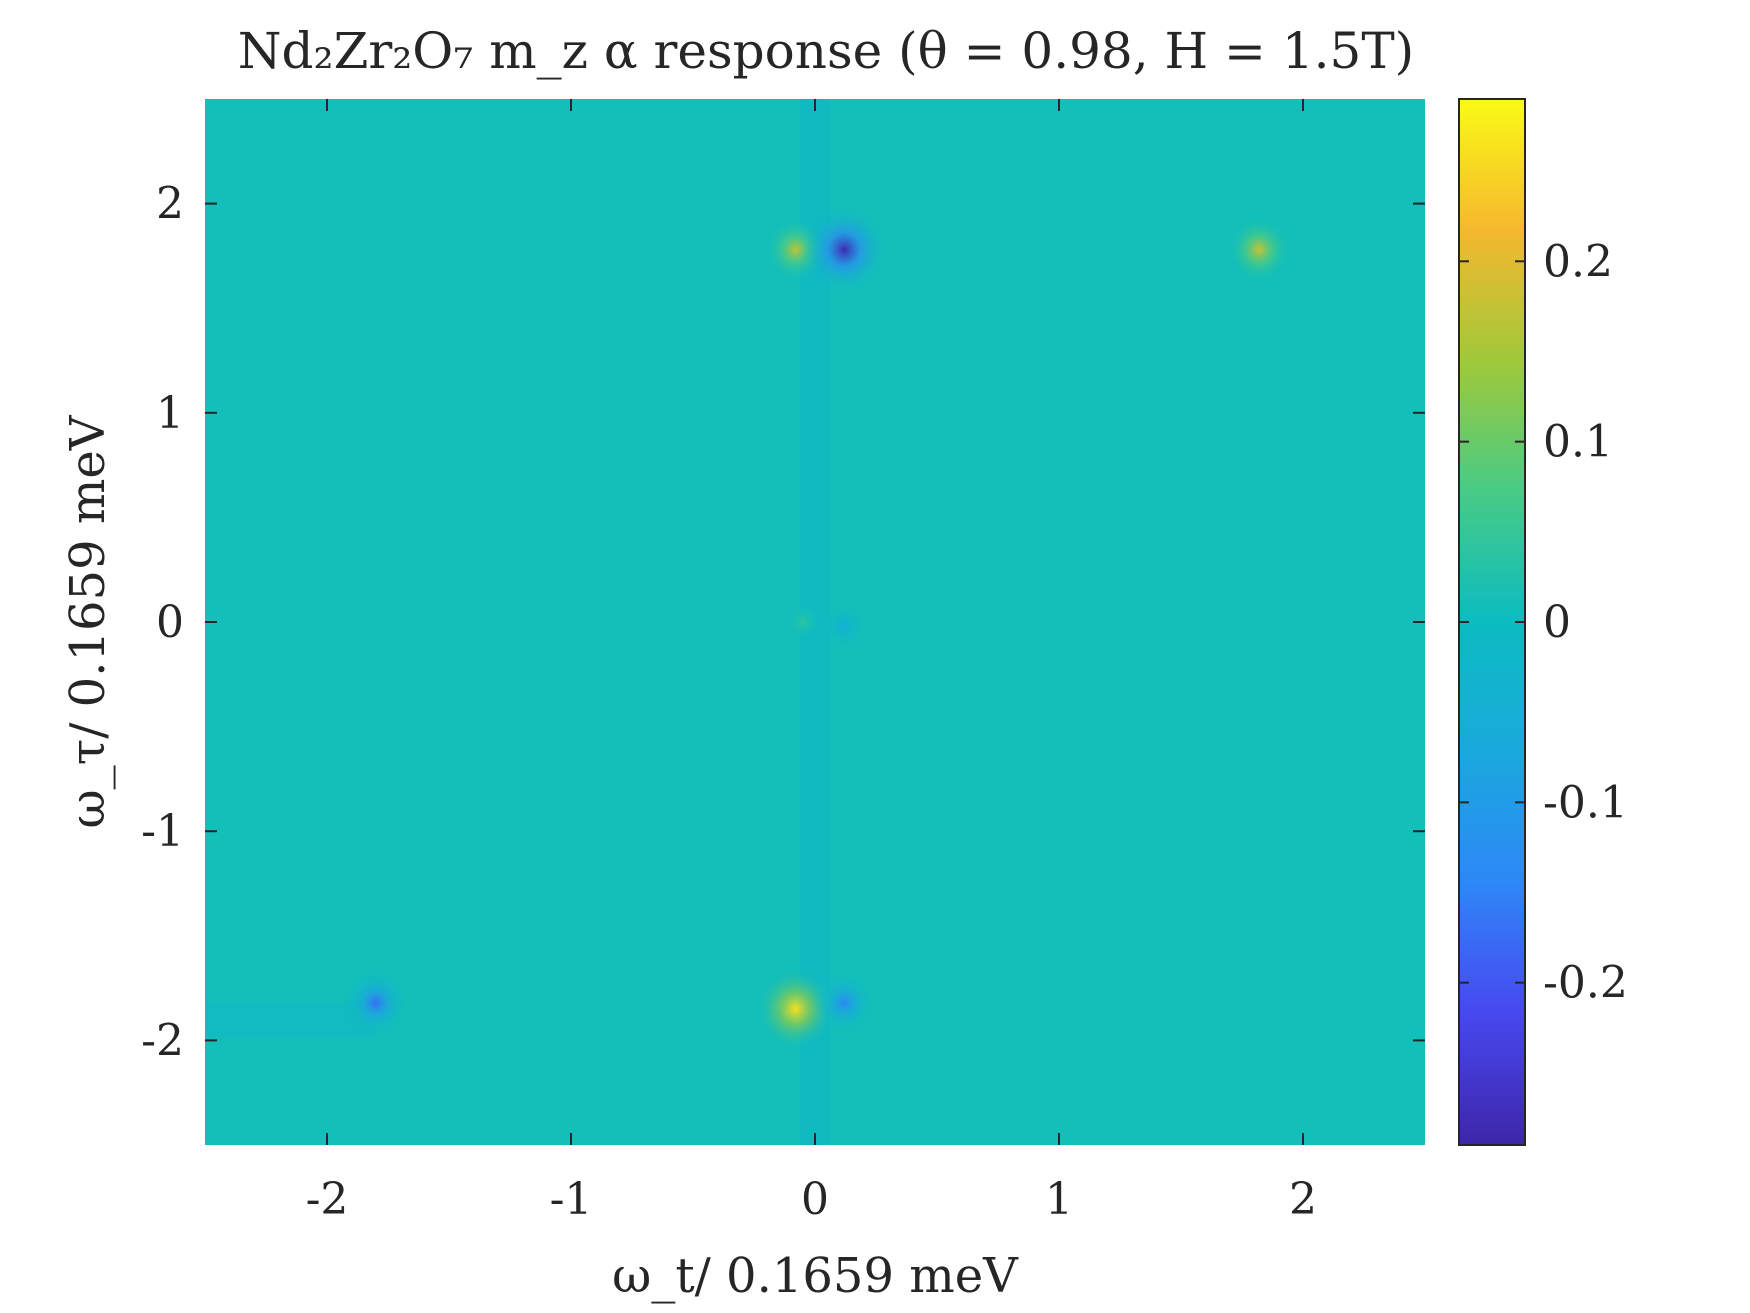  I want to click on colorbar-tick-label: -0.1, so click(1585, 802).